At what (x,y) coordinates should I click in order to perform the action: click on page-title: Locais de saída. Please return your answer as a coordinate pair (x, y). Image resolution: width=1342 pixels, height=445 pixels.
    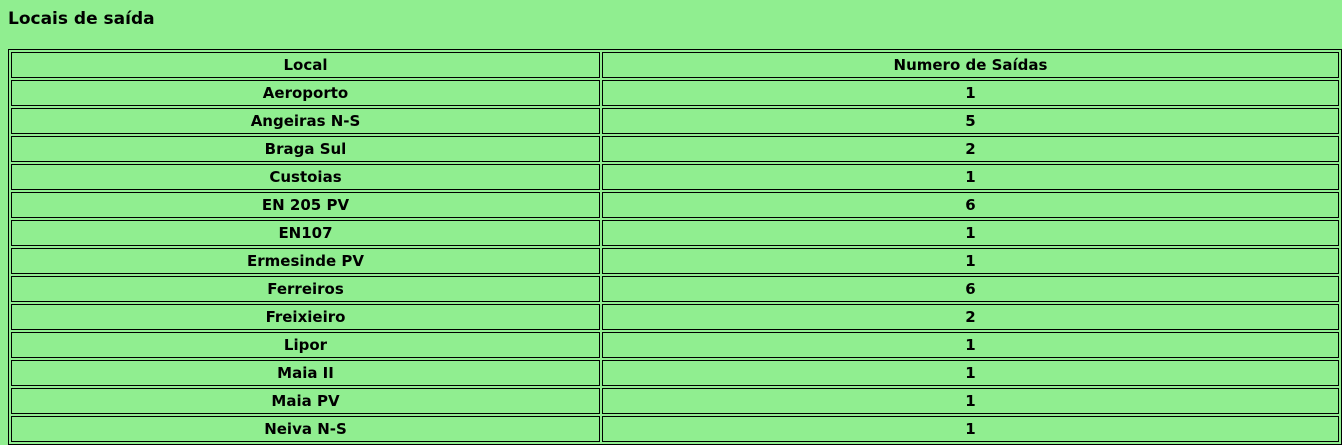
    Looking at the image, I should click on (81, 19).